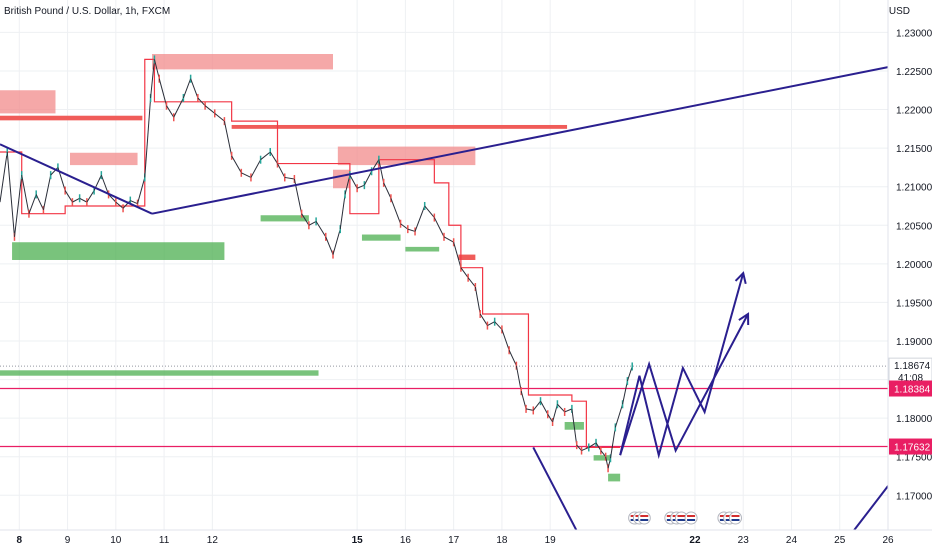 The height and width of the screenshot is (550, 932). Describe the element at coordinates (556, 491) in the screenshot. I see `trendline` at that location.